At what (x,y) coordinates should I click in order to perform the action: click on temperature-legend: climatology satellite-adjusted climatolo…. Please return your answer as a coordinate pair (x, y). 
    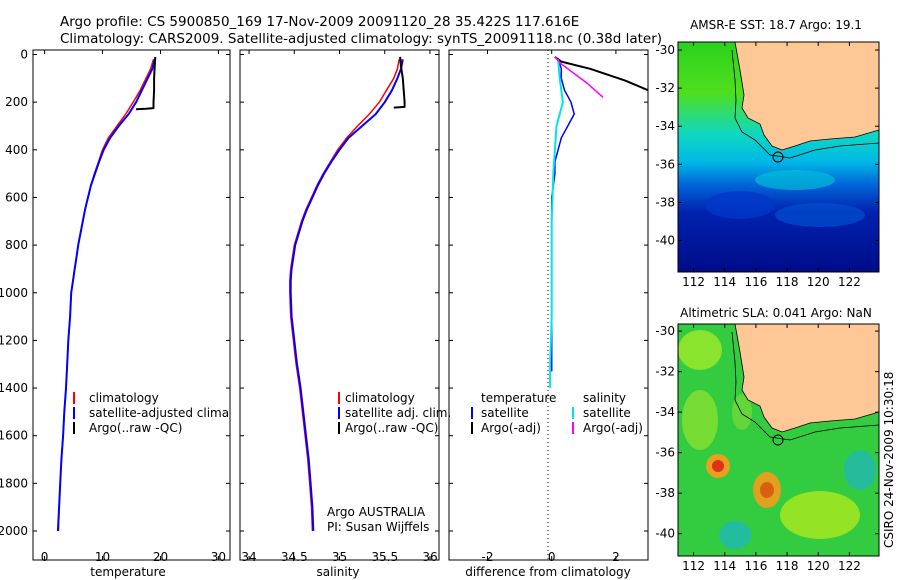
    Looking at the image, I should click on (170, 413).